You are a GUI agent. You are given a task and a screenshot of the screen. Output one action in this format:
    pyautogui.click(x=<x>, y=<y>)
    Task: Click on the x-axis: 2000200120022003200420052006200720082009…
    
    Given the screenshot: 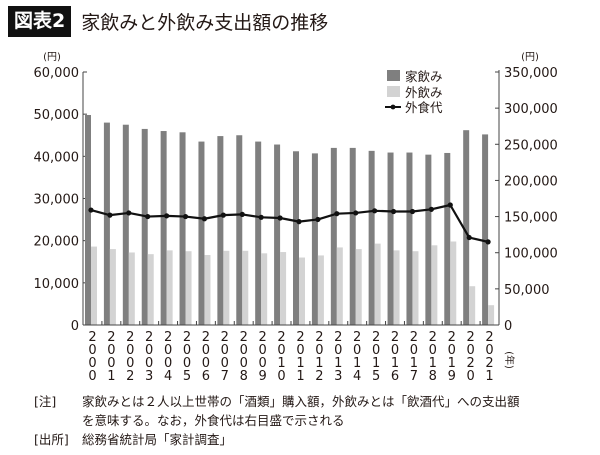 What is the action you would take?
    pyautogui.click(x=299, y=352)
    